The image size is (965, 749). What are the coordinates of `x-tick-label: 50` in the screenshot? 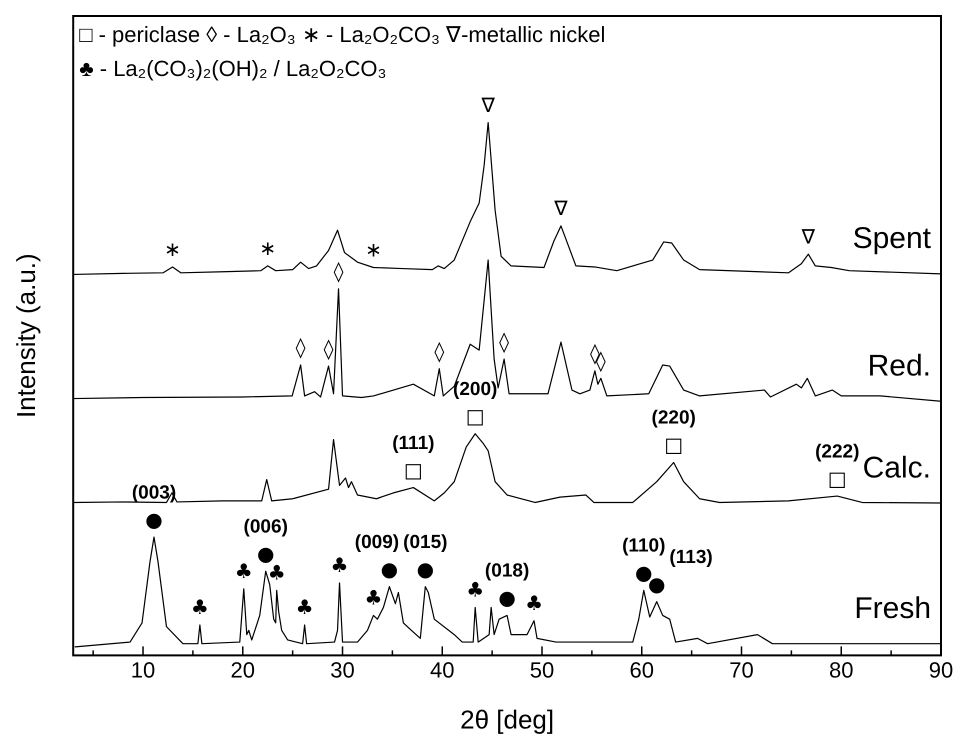 It's located at (542, 670).